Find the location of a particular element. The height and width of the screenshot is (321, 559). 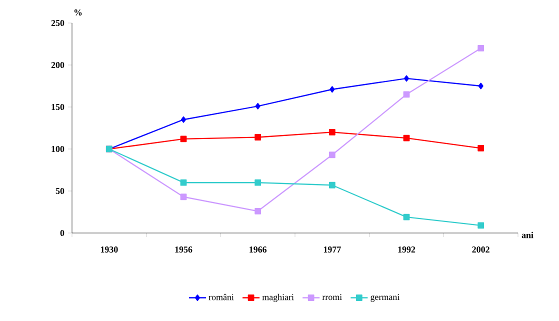

legend-label: români is located at coordinates (221, 297).